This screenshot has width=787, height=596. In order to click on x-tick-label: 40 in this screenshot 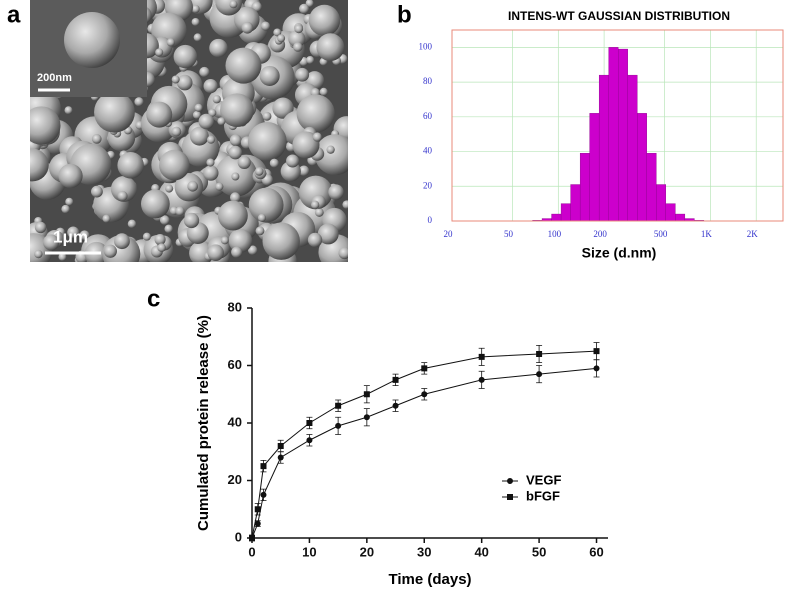, I will do `click(481, 551)`.